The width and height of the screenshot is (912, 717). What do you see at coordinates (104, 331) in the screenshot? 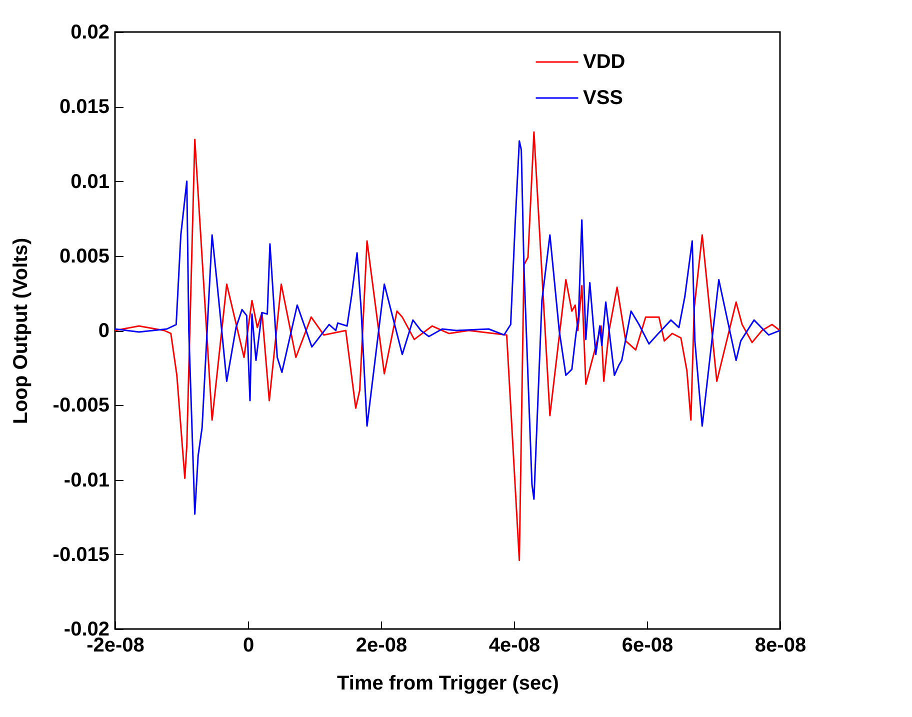
I see `y-tick-label: 0` at bounding box center [104, 331].